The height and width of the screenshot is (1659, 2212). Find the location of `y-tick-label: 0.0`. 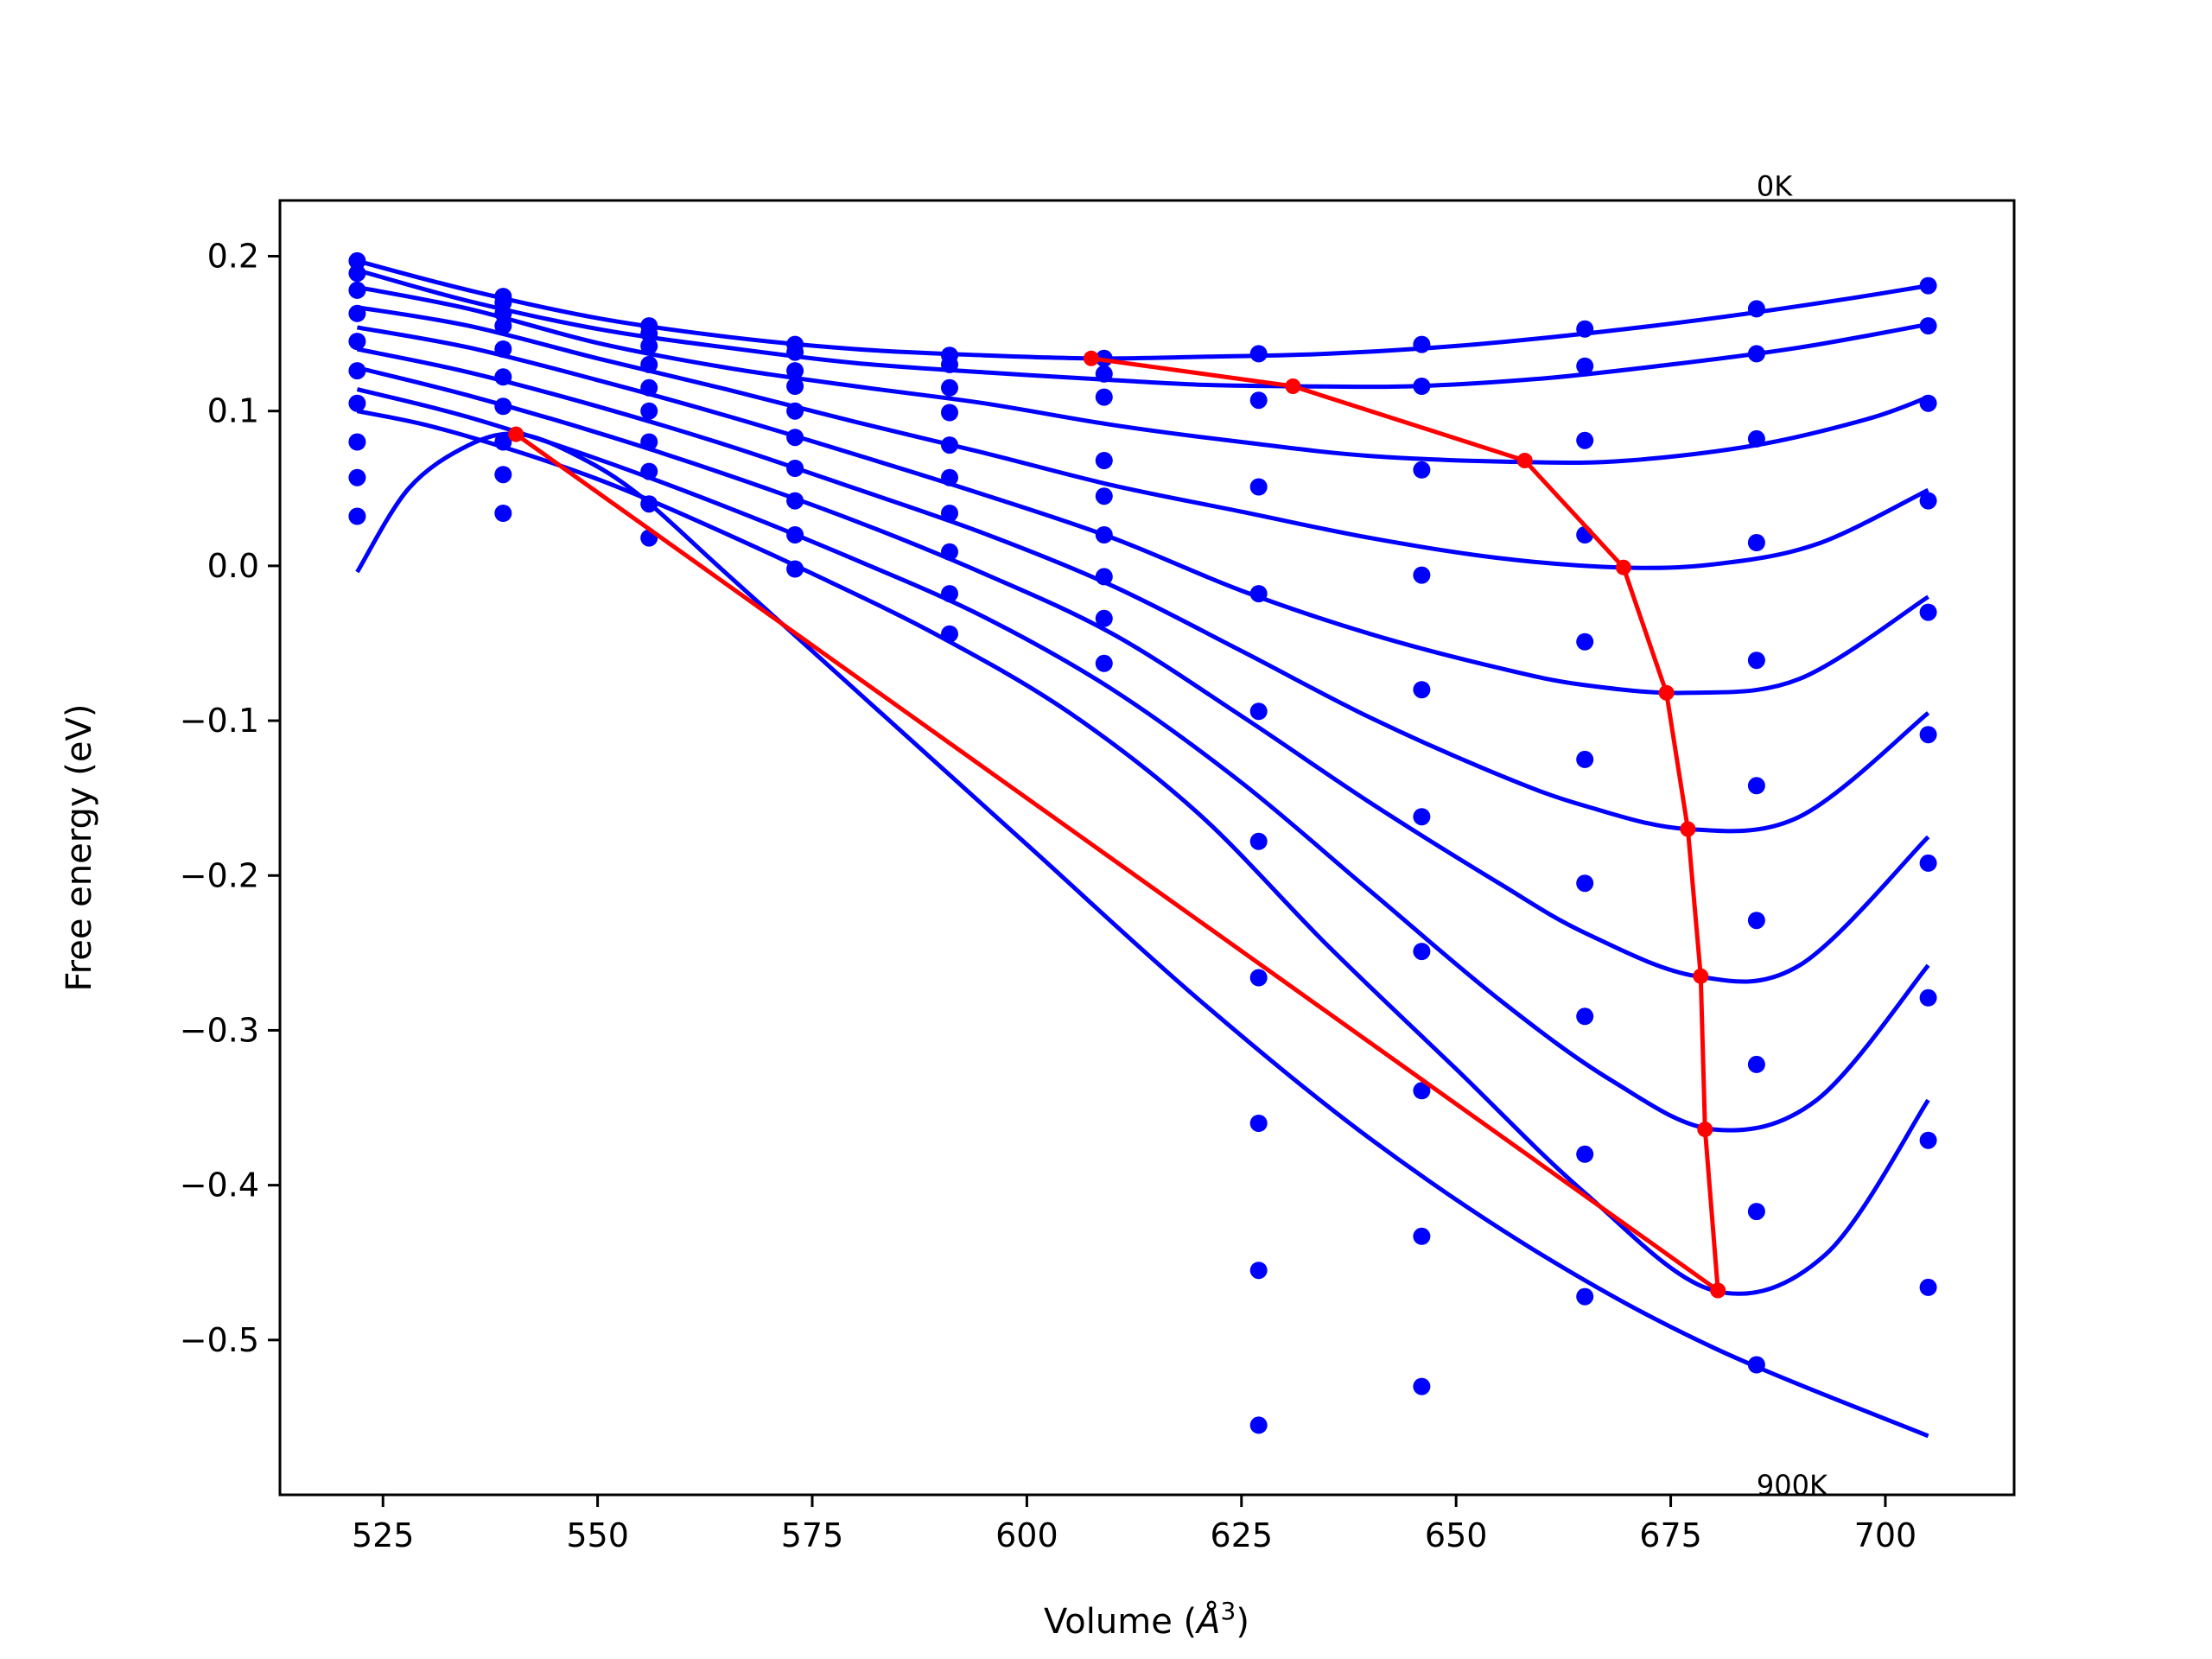

y-tick-label: 0.0 is located at coordinates (233, 566).